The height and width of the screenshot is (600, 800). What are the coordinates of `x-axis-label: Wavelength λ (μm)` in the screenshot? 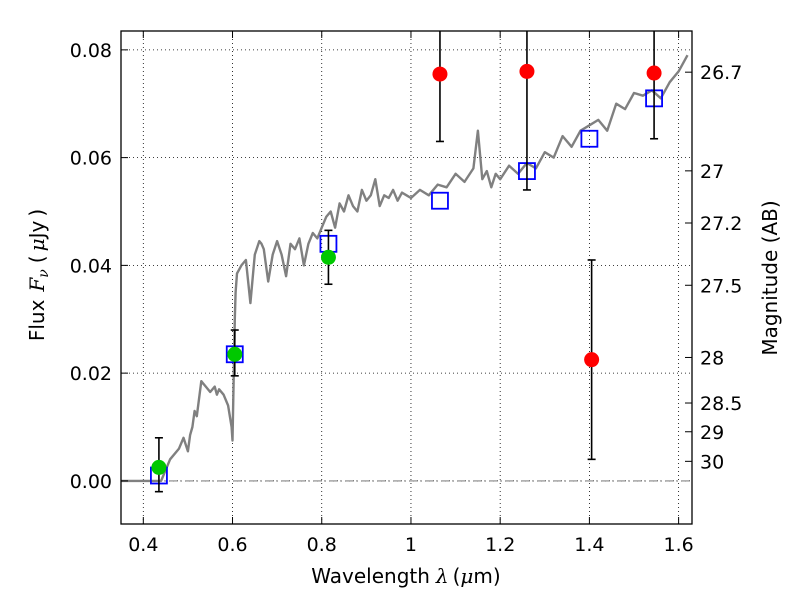 It's located at (405, 576).